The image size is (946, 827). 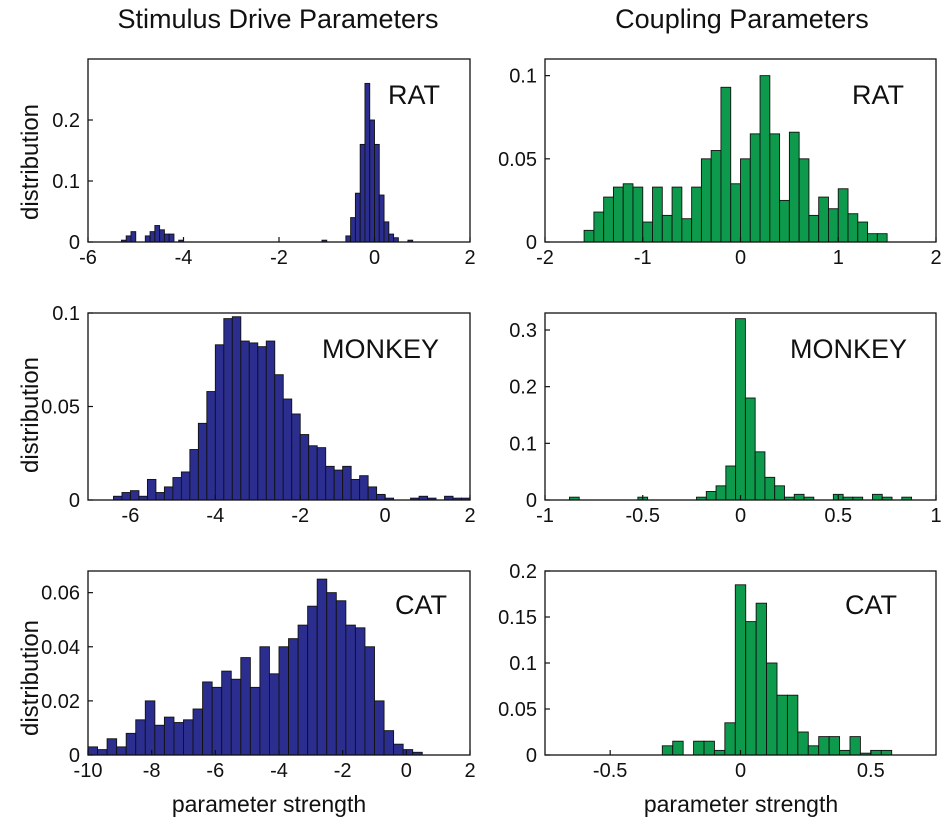 I want to click on stimulus-rat-xtick-label: 0, so click(x=374, y=258).